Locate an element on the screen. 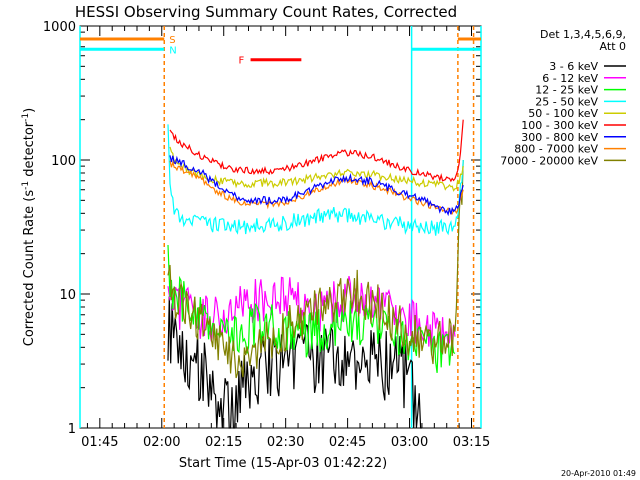 The height and width of the screenshot is (480, 640). y-axis-label: Corrected Count Rate (s-1 detector-1) is located at coordinates (29, 227).